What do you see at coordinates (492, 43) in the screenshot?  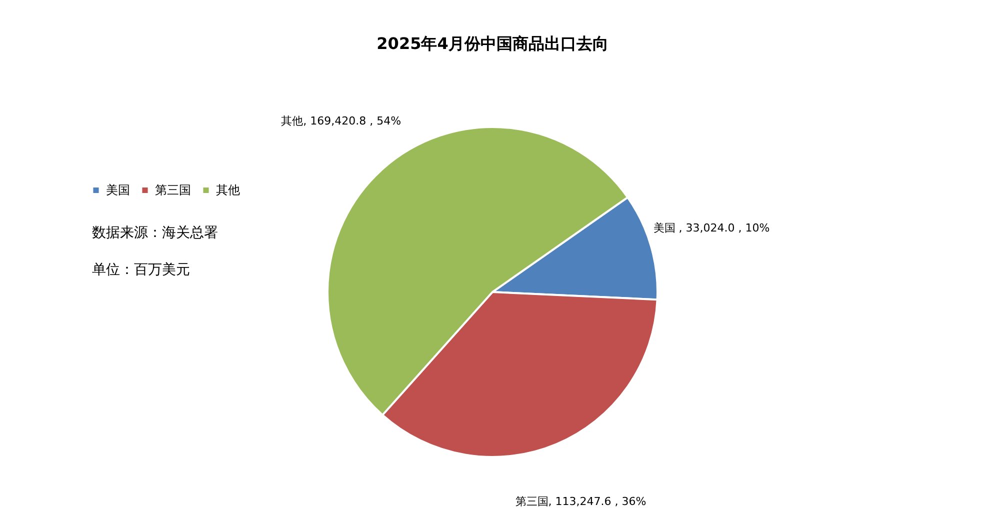 I see `chart-title: 2025年4月份中国商品出口去向` at bounding box center [492, 43].